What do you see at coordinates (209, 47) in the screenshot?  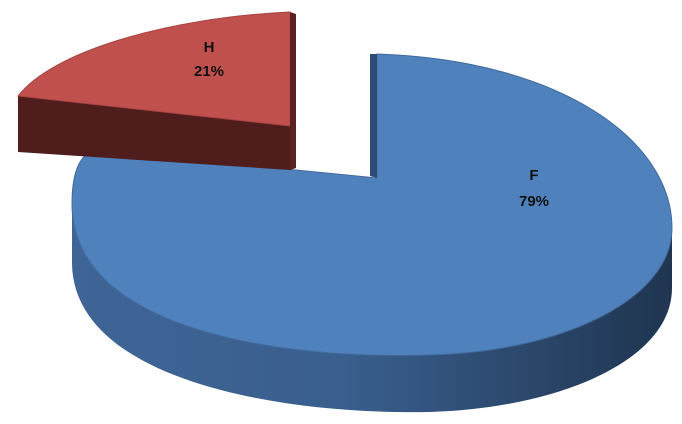 I see `slice-h-name-label: H` at bounding box center [209, 47].